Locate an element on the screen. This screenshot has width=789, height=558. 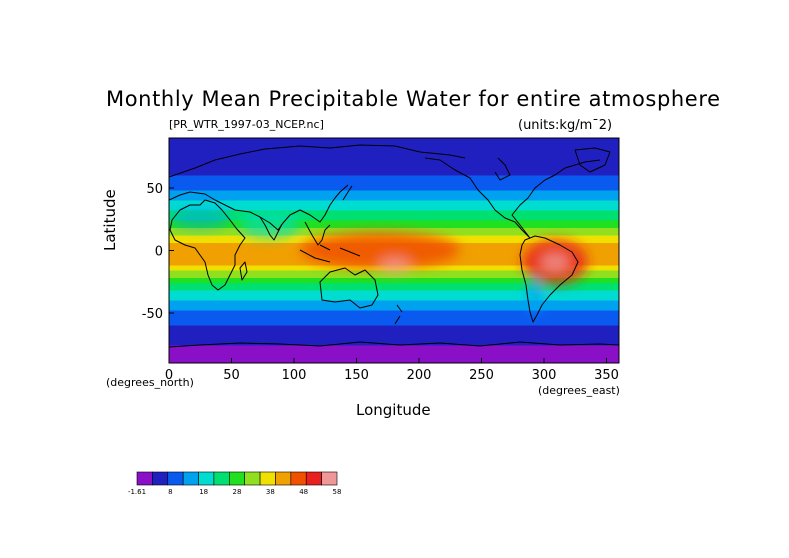
y-axis-label: Latitude is located at coordinates (110, 220).